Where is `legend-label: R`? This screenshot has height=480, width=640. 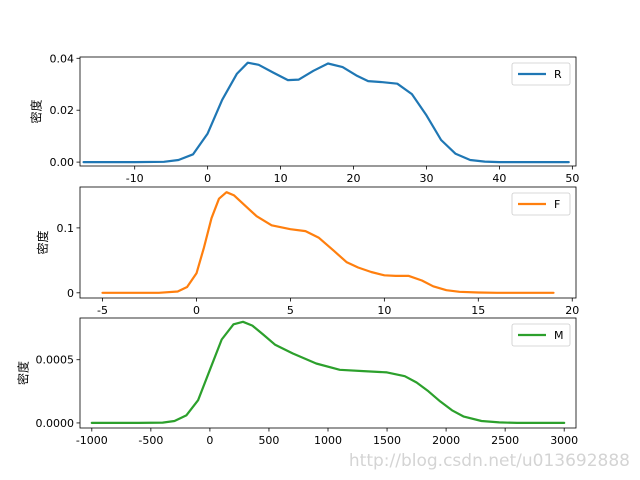
legend-label: R is located at coordinates (558, 74).